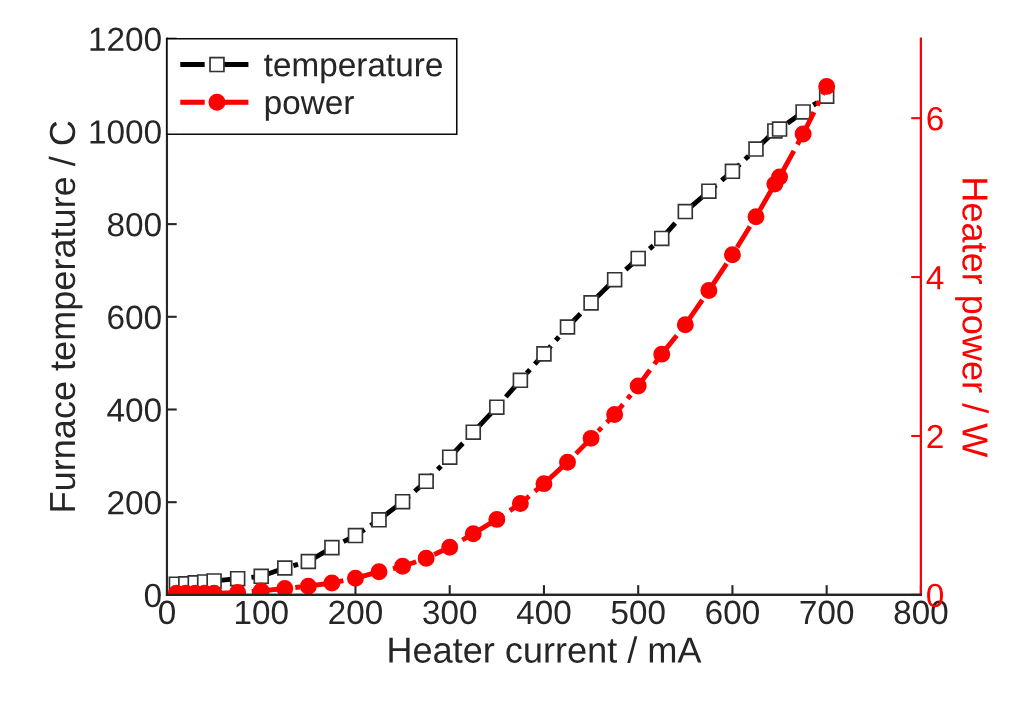 The image size is (1012, 704). I want to click on y2-tick-label: 4, so click(935, 278).